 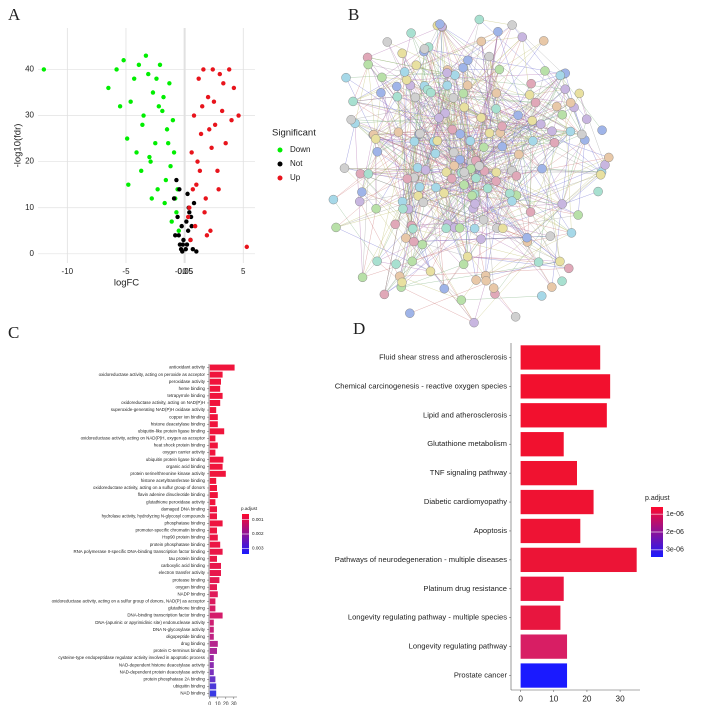 I want to click on colorbar-label: 0.002, so click(x=258, y=533).